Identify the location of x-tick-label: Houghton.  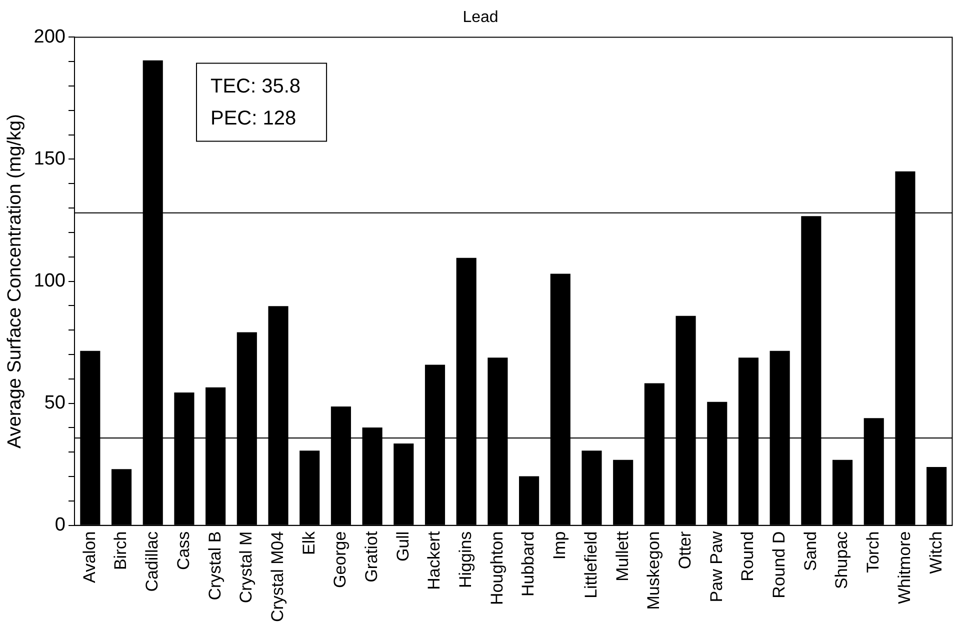
(496, 568).